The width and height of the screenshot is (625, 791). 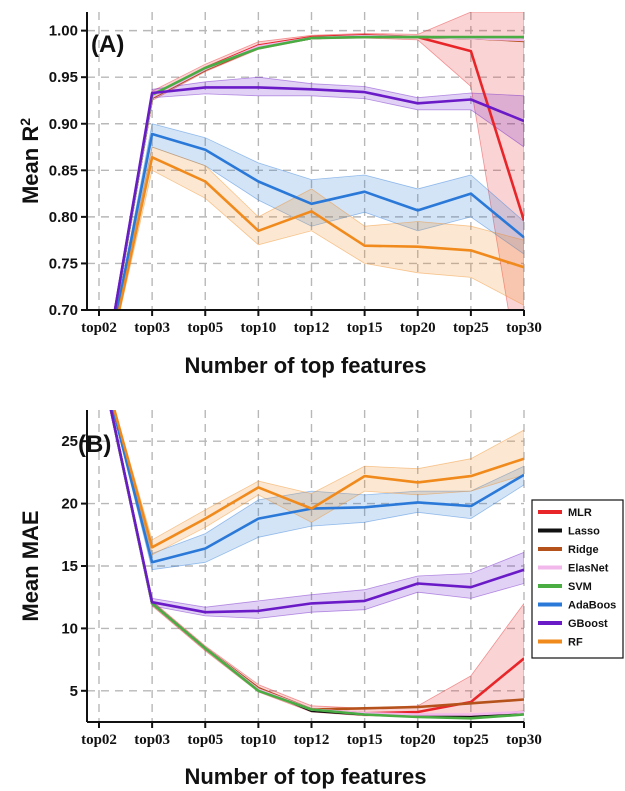 What do you see at coordinates (69, 566) in the screenshot?
I see `y-tick-label: 15` at bounding box center [69, 566].